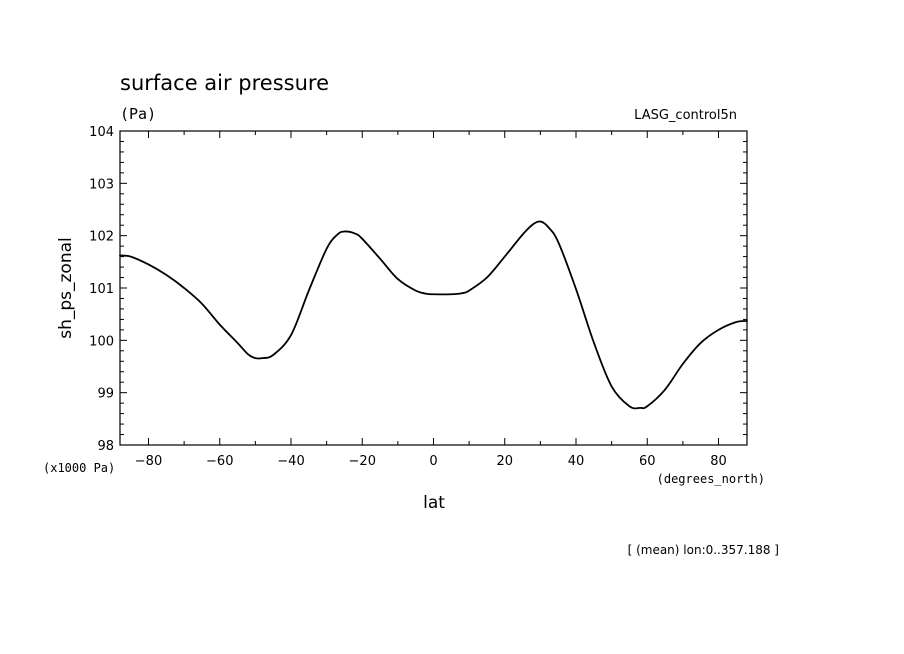 This screenshot has width=904, height=654. I want to click on y-tick-label: 99, so click(105, 394).